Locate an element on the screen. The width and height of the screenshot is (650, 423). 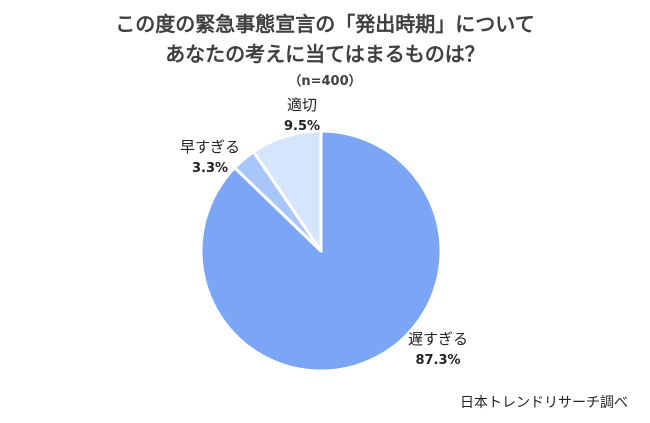
chart-title-line-2: あなたの考えに当てはまるものは？ is located at coordinates (325, 54).